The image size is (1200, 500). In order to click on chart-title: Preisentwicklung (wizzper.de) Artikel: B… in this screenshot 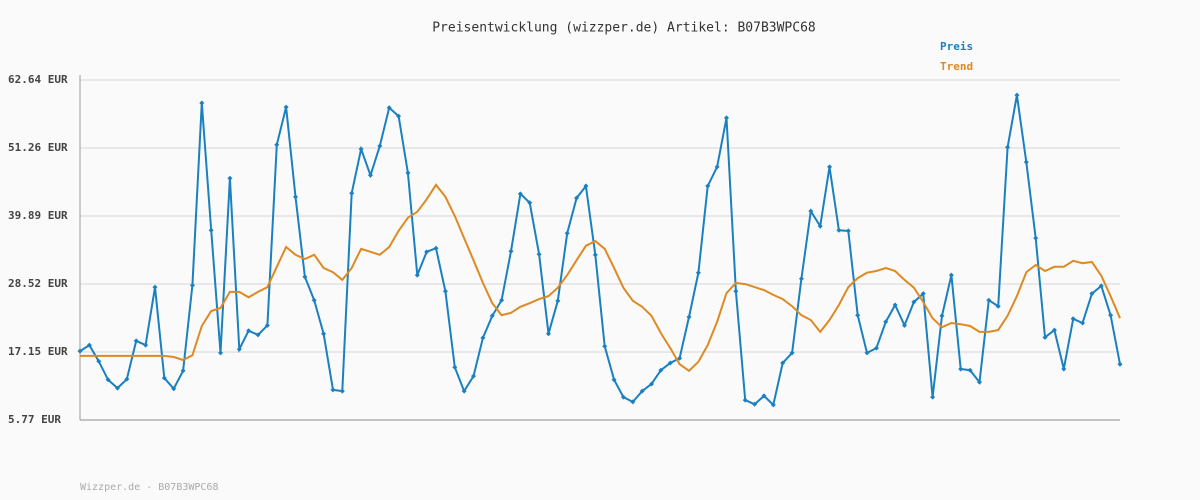, I will do `click(624, 28)`.